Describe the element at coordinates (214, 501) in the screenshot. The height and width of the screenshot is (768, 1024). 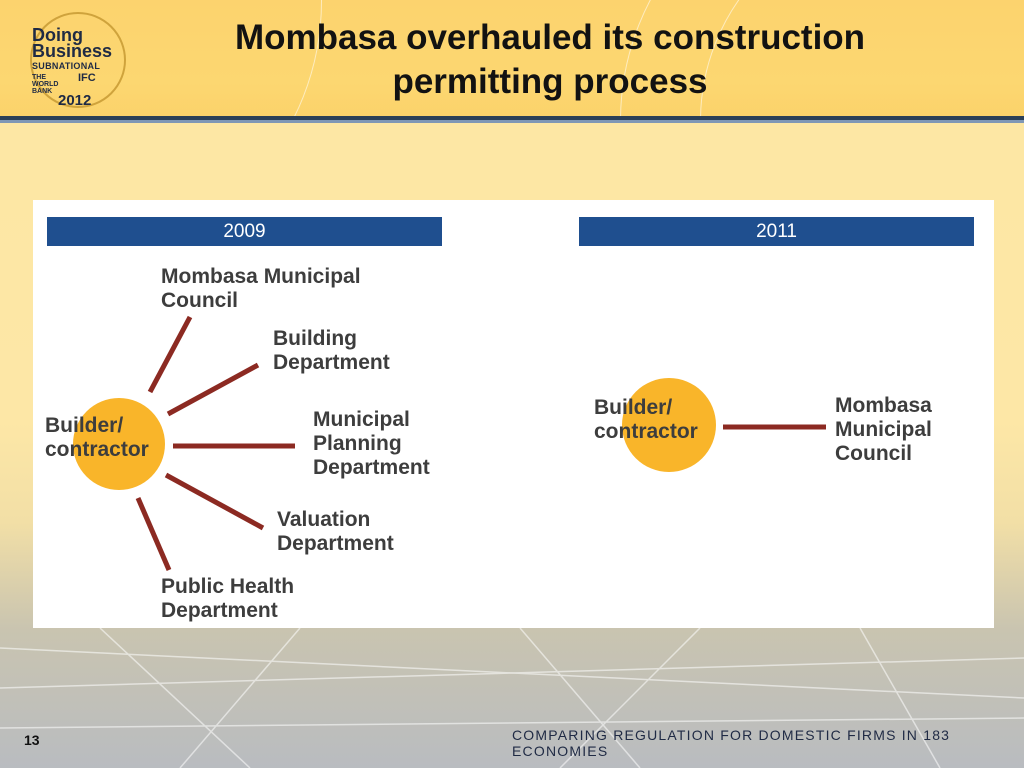
I see `connector-valuation` at that location.